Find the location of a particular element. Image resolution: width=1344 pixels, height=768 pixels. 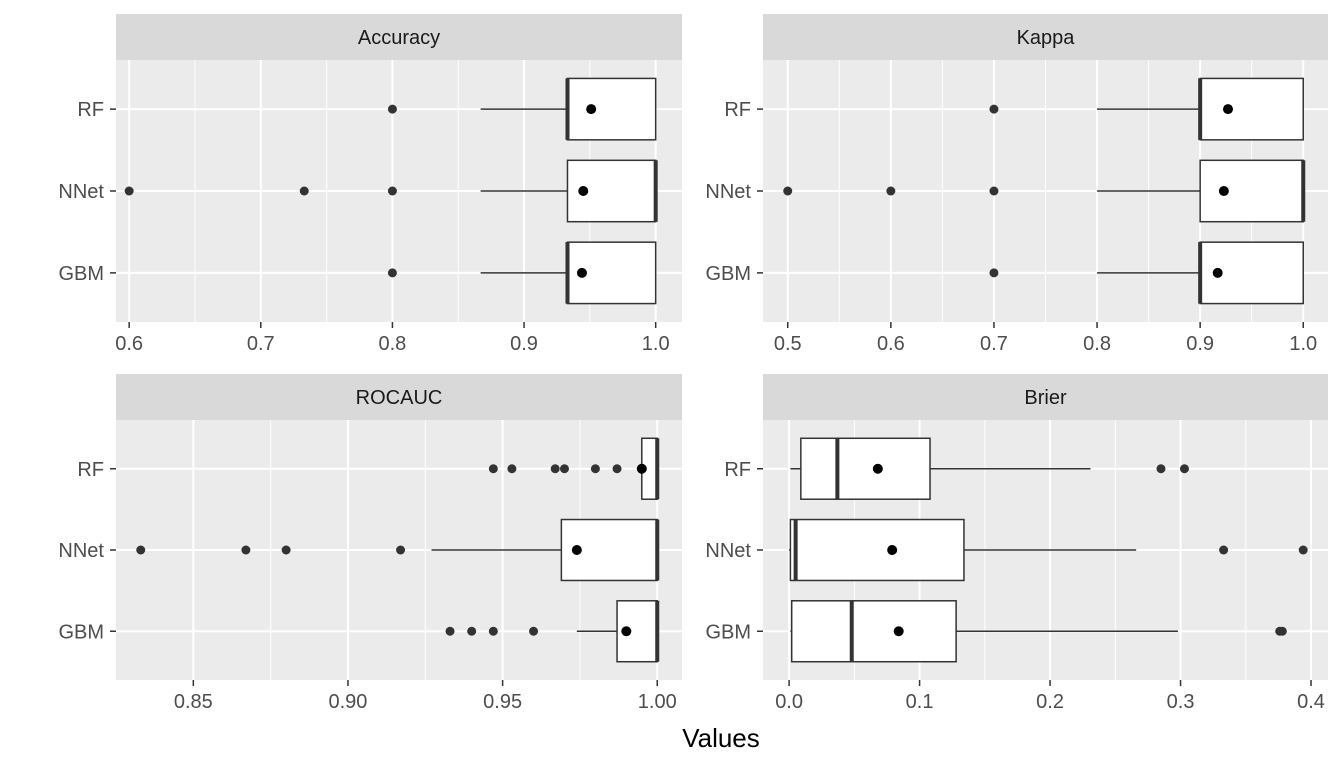

x-tick-label: 0.8 is located at coordinates (1097, 344).